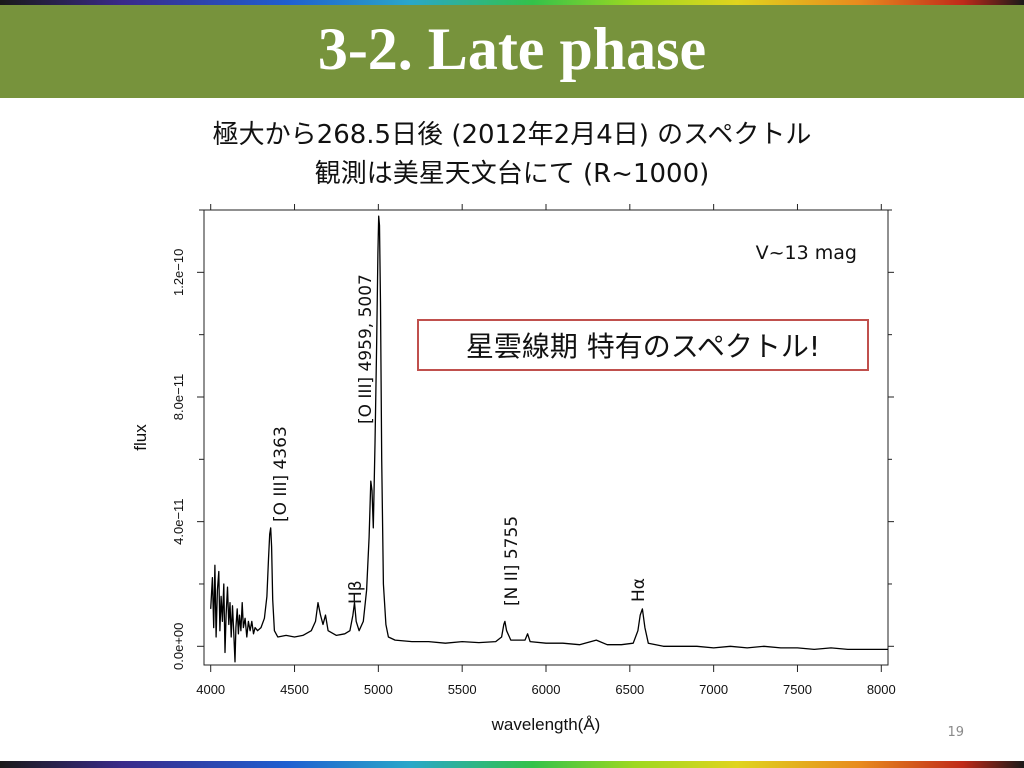 The width and height of the screenshot is (1024, 768). What do you see at coordinates (356, 592) in the screenshot?
I see `label-h-beta: Hβ` at bounding box center [356, 592].